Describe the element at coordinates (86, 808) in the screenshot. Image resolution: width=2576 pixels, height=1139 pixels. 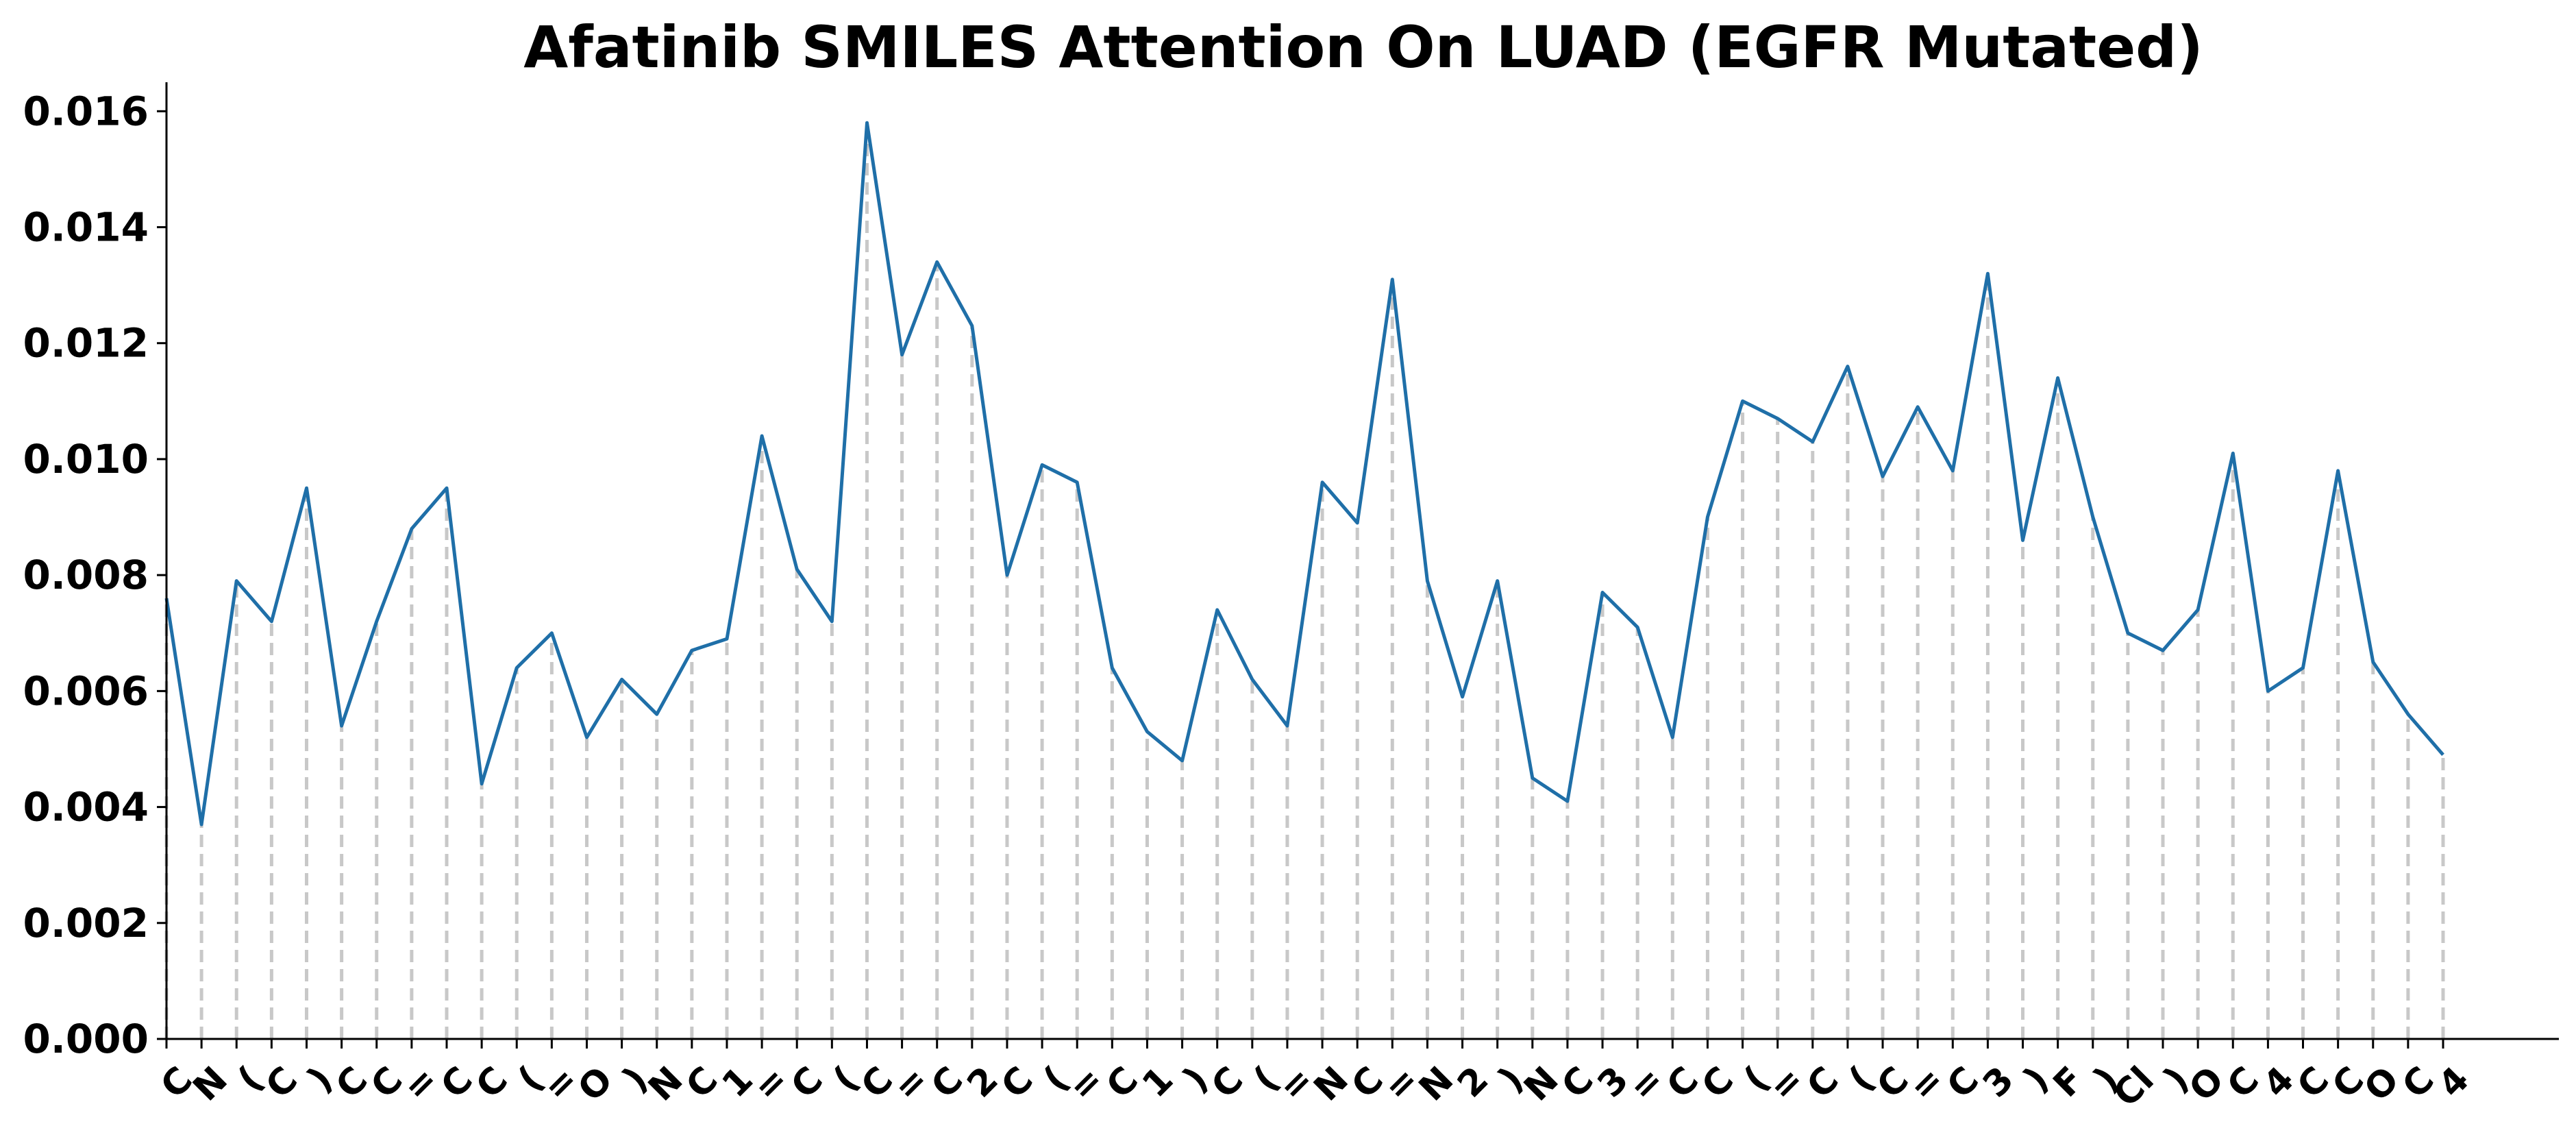
I see `y-tick-label: 0.004` at that location.